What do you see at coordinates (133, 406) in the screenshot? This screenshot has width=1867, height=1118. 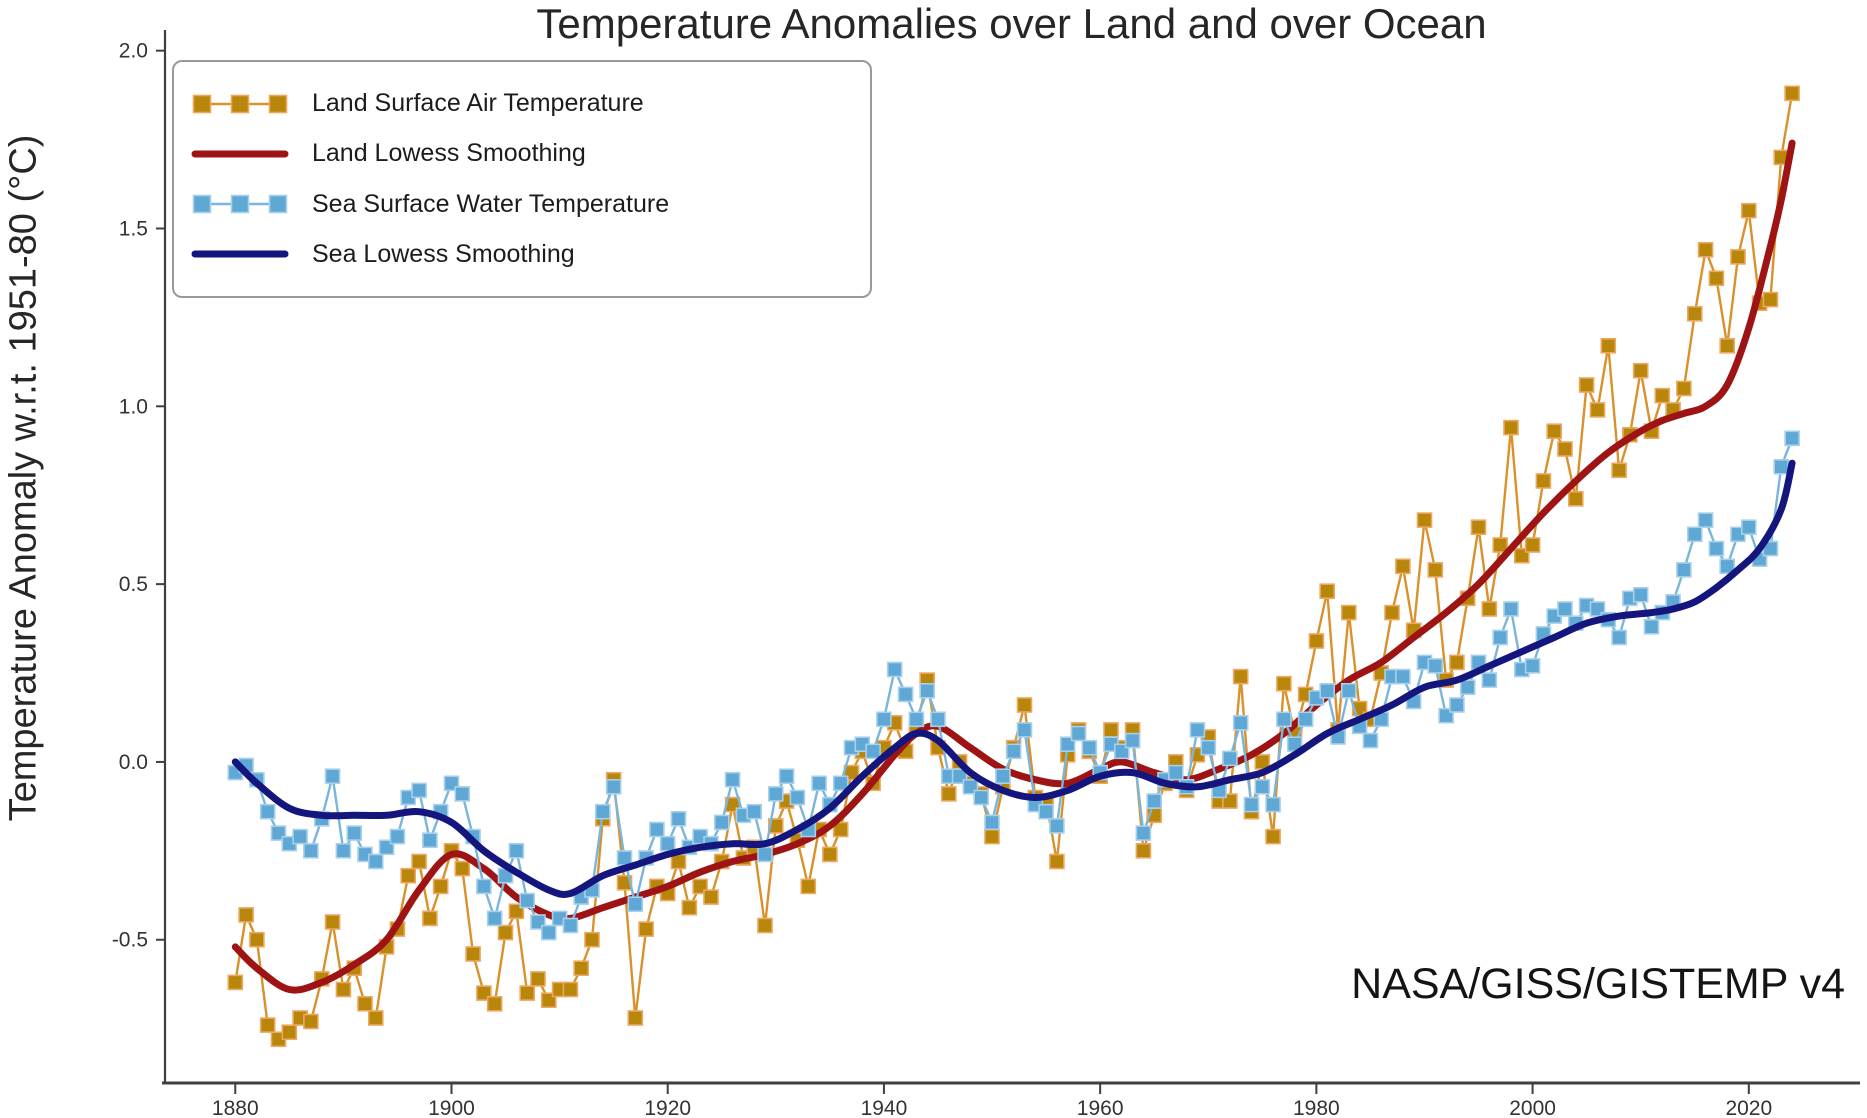 I see `y-tick-label: 1.0` at bounding box center [133, 406].